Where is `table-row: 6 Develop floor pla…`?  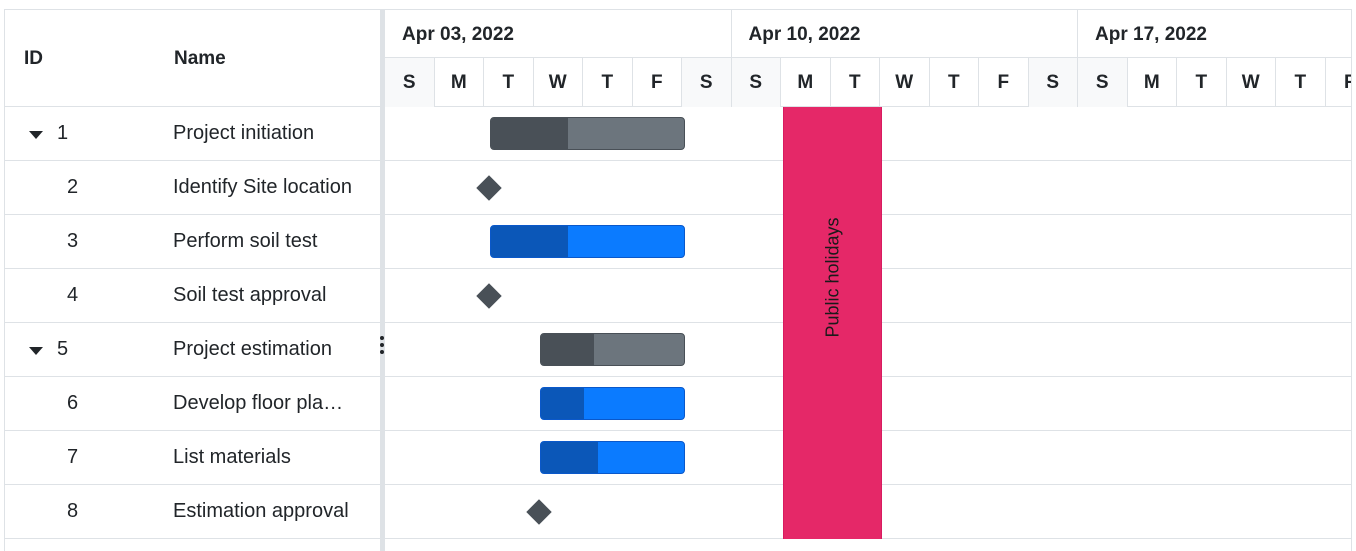
table-row: 6 Develop floor pla… is located at coordinates (192, 404).